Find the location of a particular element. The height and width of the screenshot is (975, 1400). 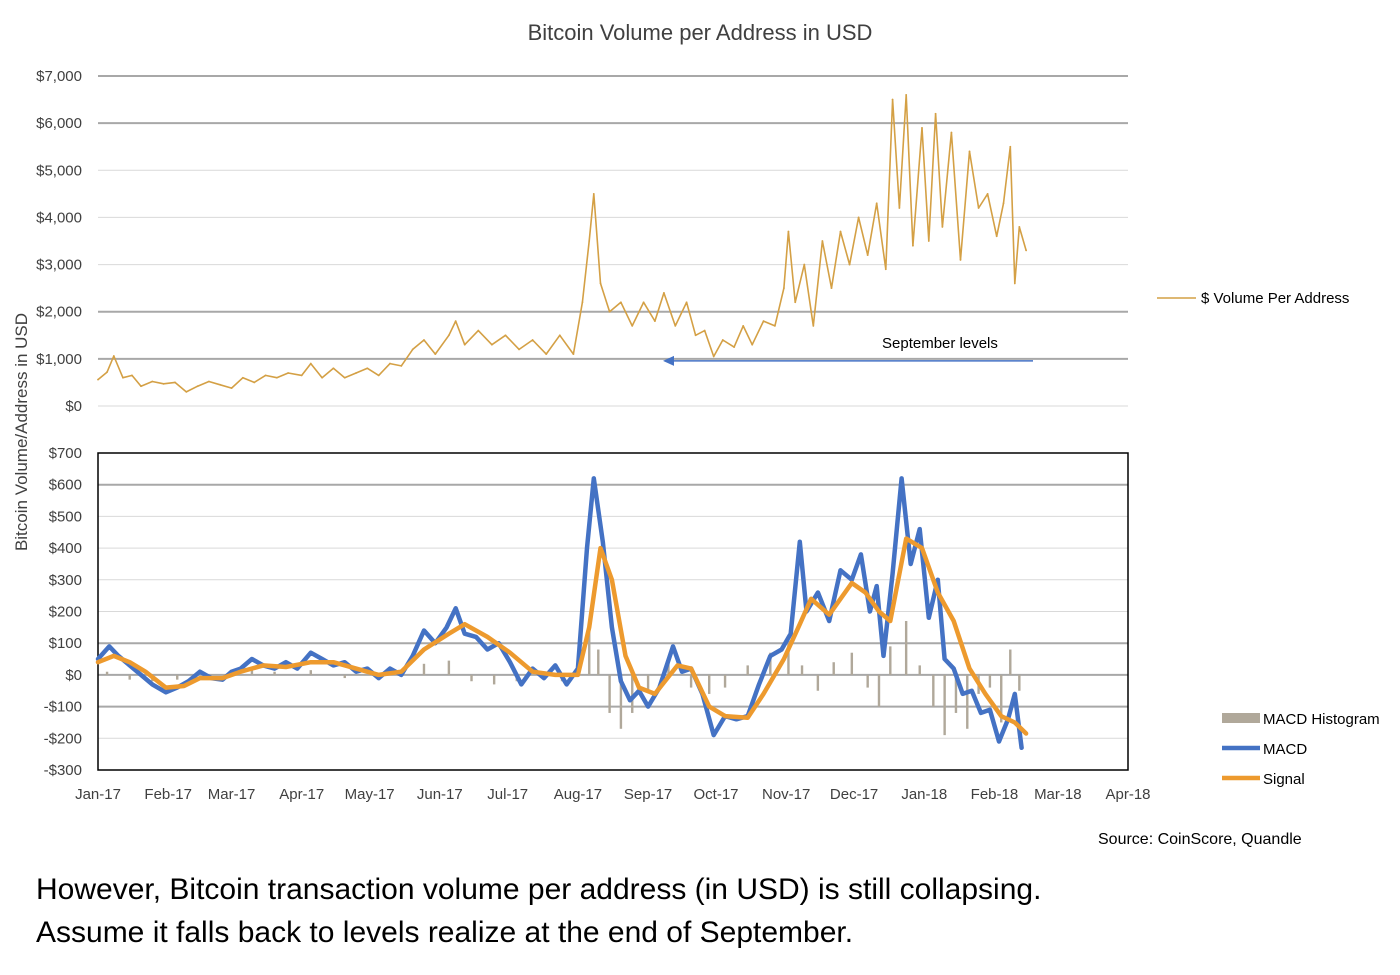

y-tick-label: $700 is located at coordinates (65, 453).